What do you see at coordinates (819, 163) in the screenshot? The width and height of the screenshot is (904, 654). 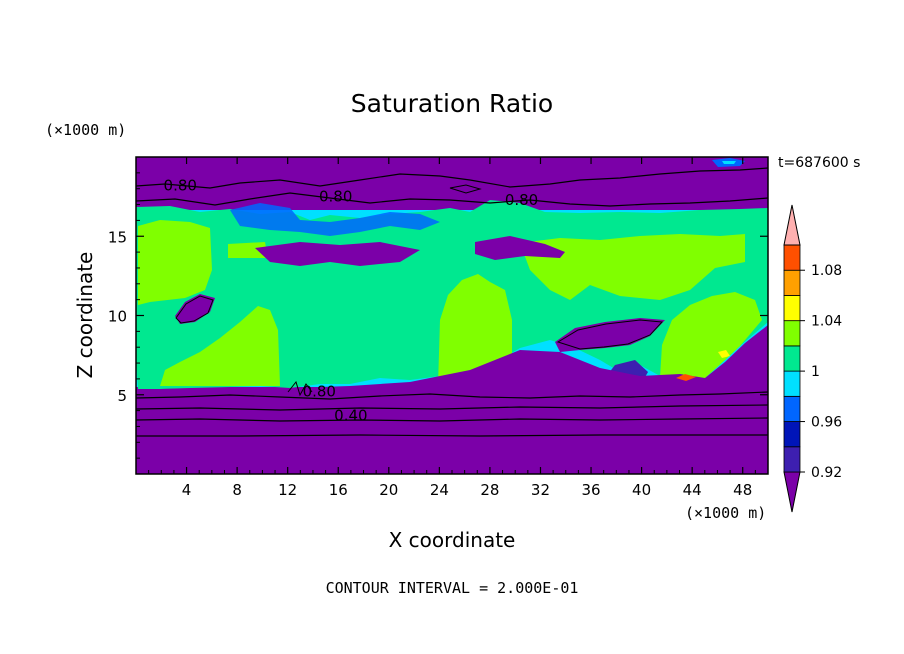 I see `time-label: t=687600 s` at bounding box center [819, 163].